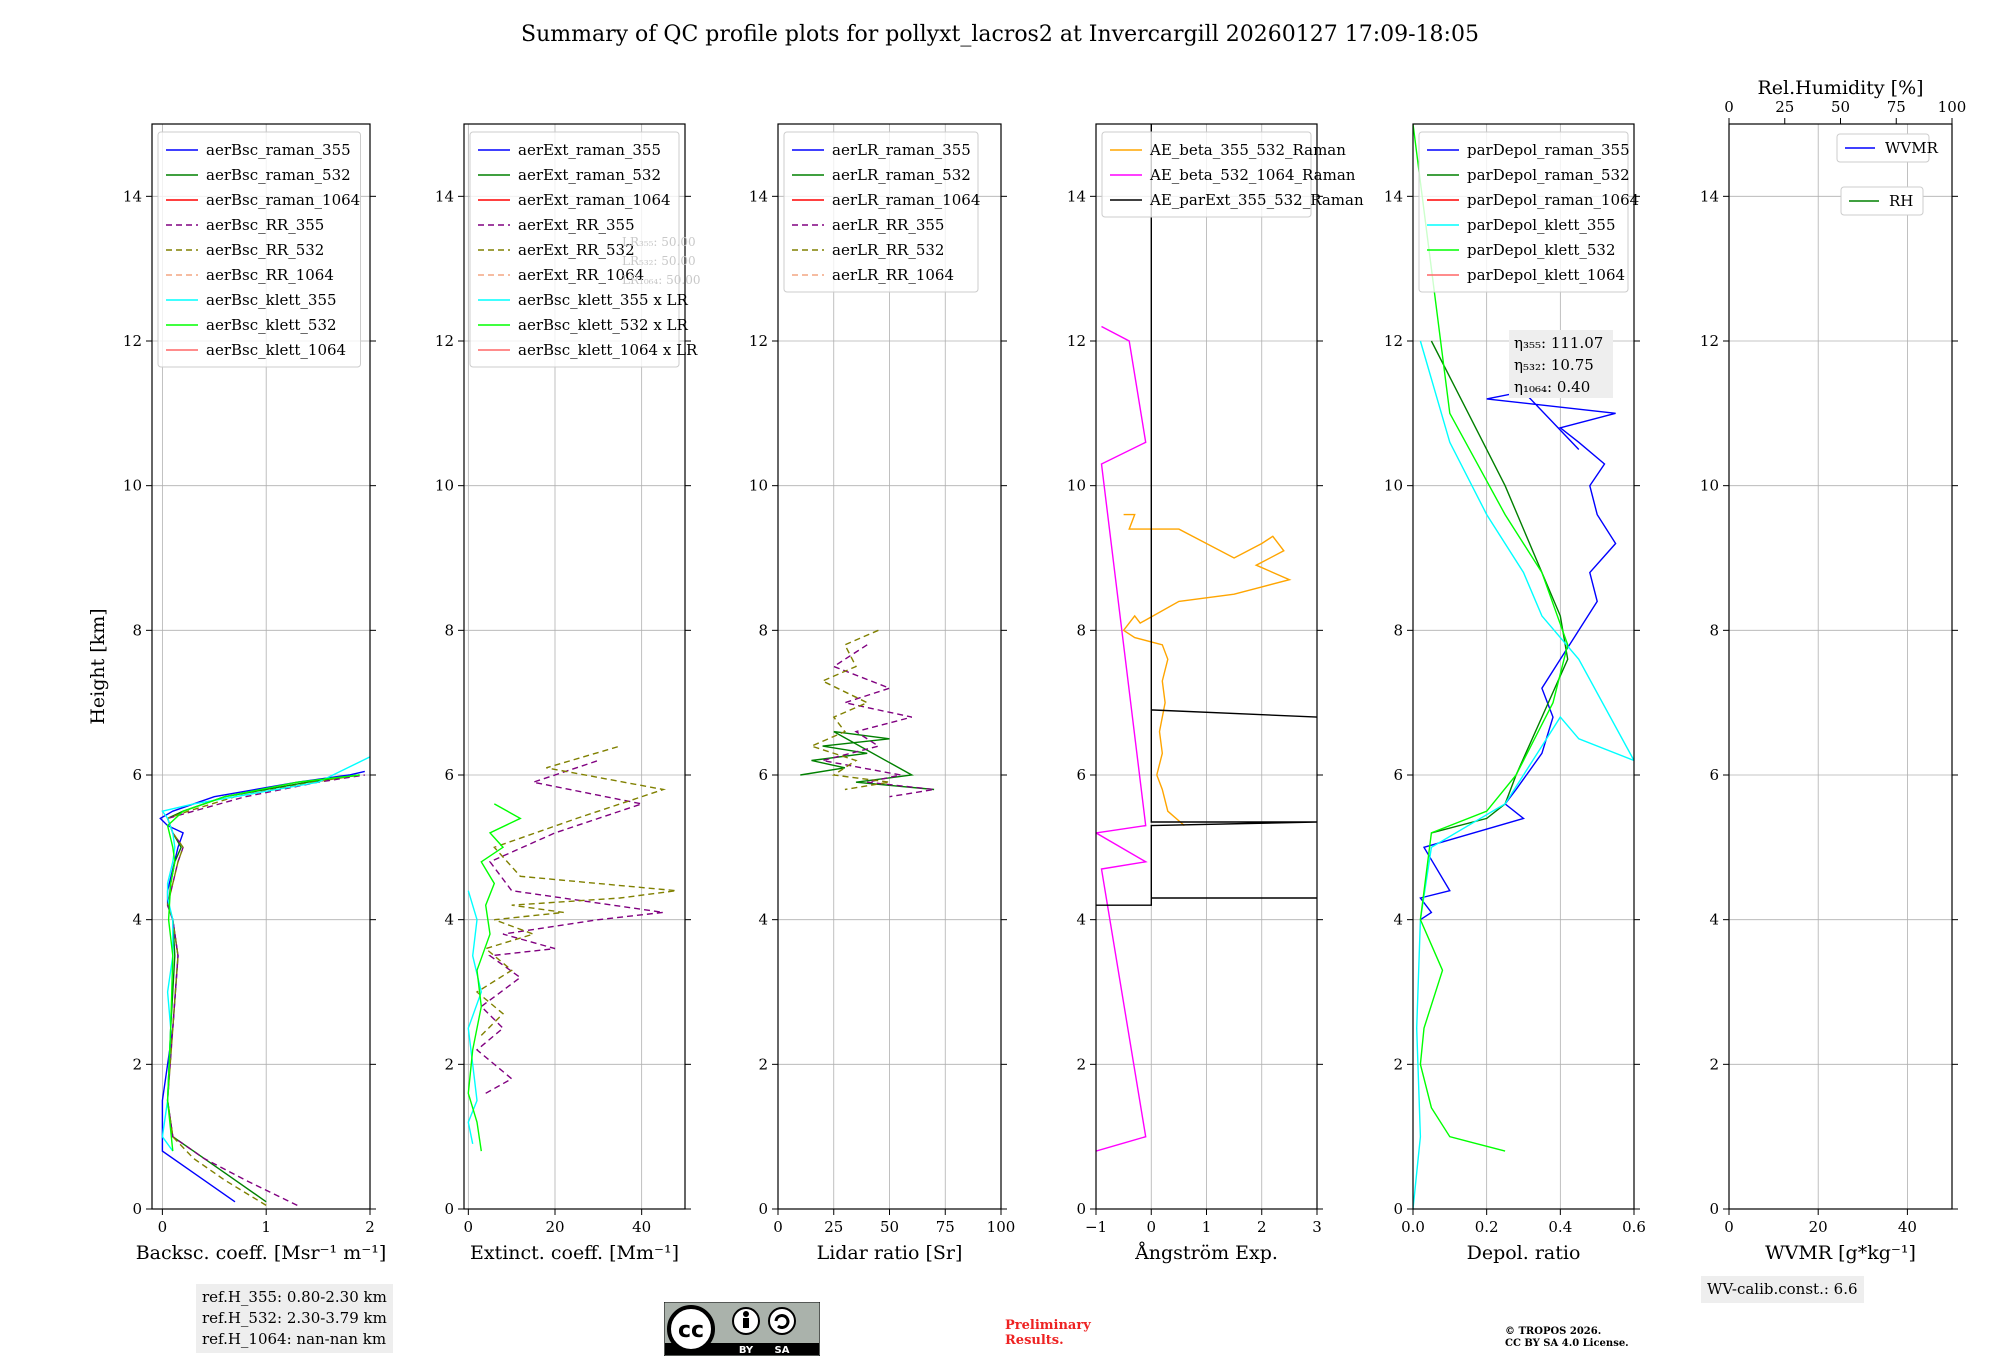 Image resolution: width=2000 pixels, height=1360 pixels. What do you see at coordinates (1393, 486) in the screenshot?
I see `depol-ytick-label: 10` at bounding box center [1393, 486].